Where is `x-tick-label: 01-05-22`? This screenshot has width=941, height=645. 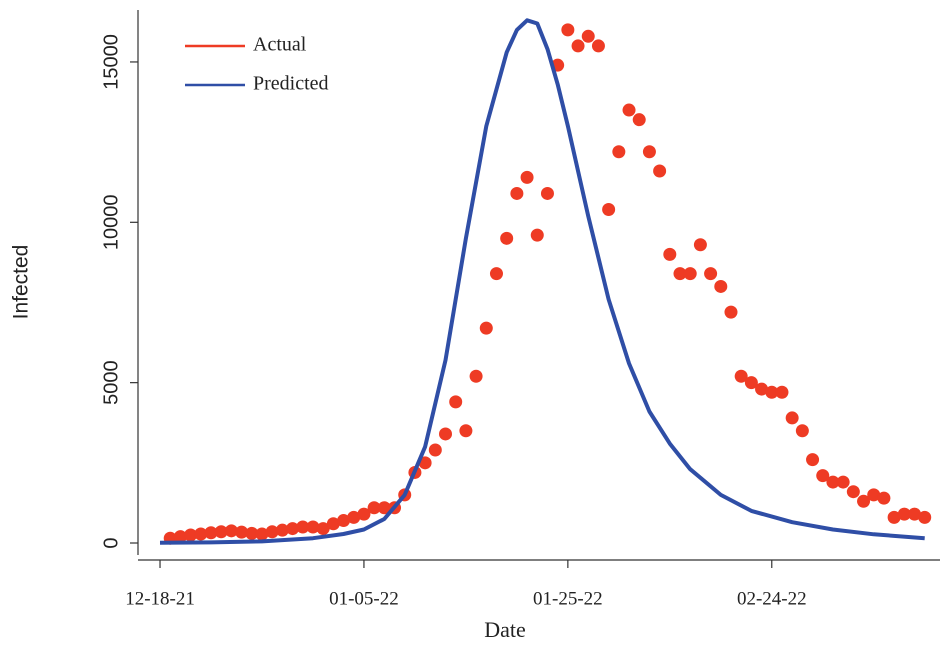 x-tick-label: 01-05-22 is located at coordinates (364, 598).